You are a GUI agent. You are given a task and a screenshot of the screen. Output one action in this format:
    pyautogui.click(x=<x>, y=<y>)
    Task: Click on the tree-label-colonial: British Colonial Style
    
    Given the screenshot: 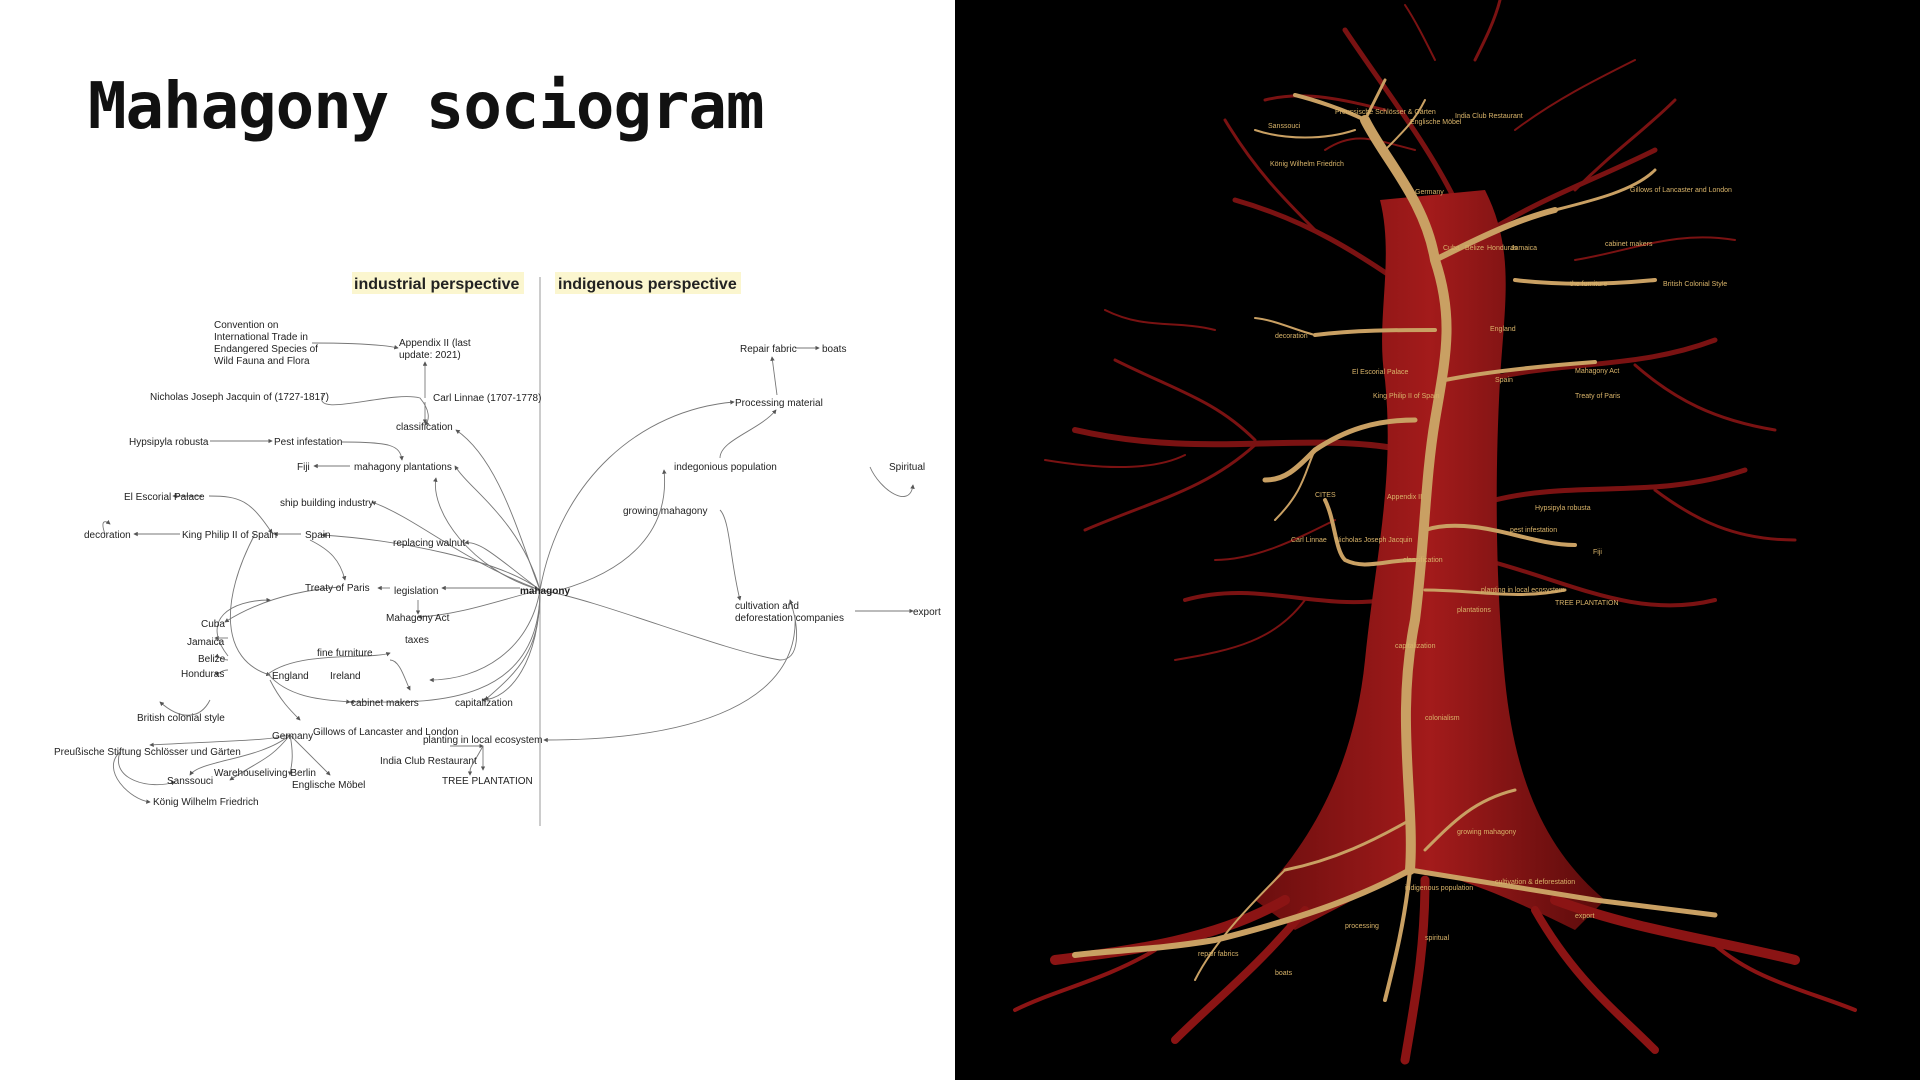 What is the action you would take?
    pyautogui.click(x=1695, y=284)
    